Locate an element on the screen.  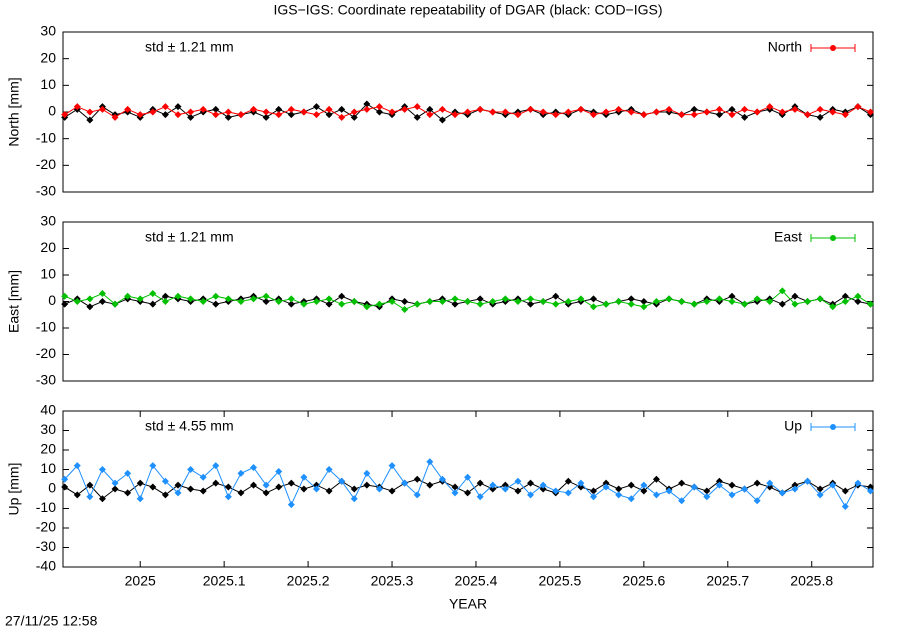
y-tick-label: -10 is located at coordinates (46, 137).